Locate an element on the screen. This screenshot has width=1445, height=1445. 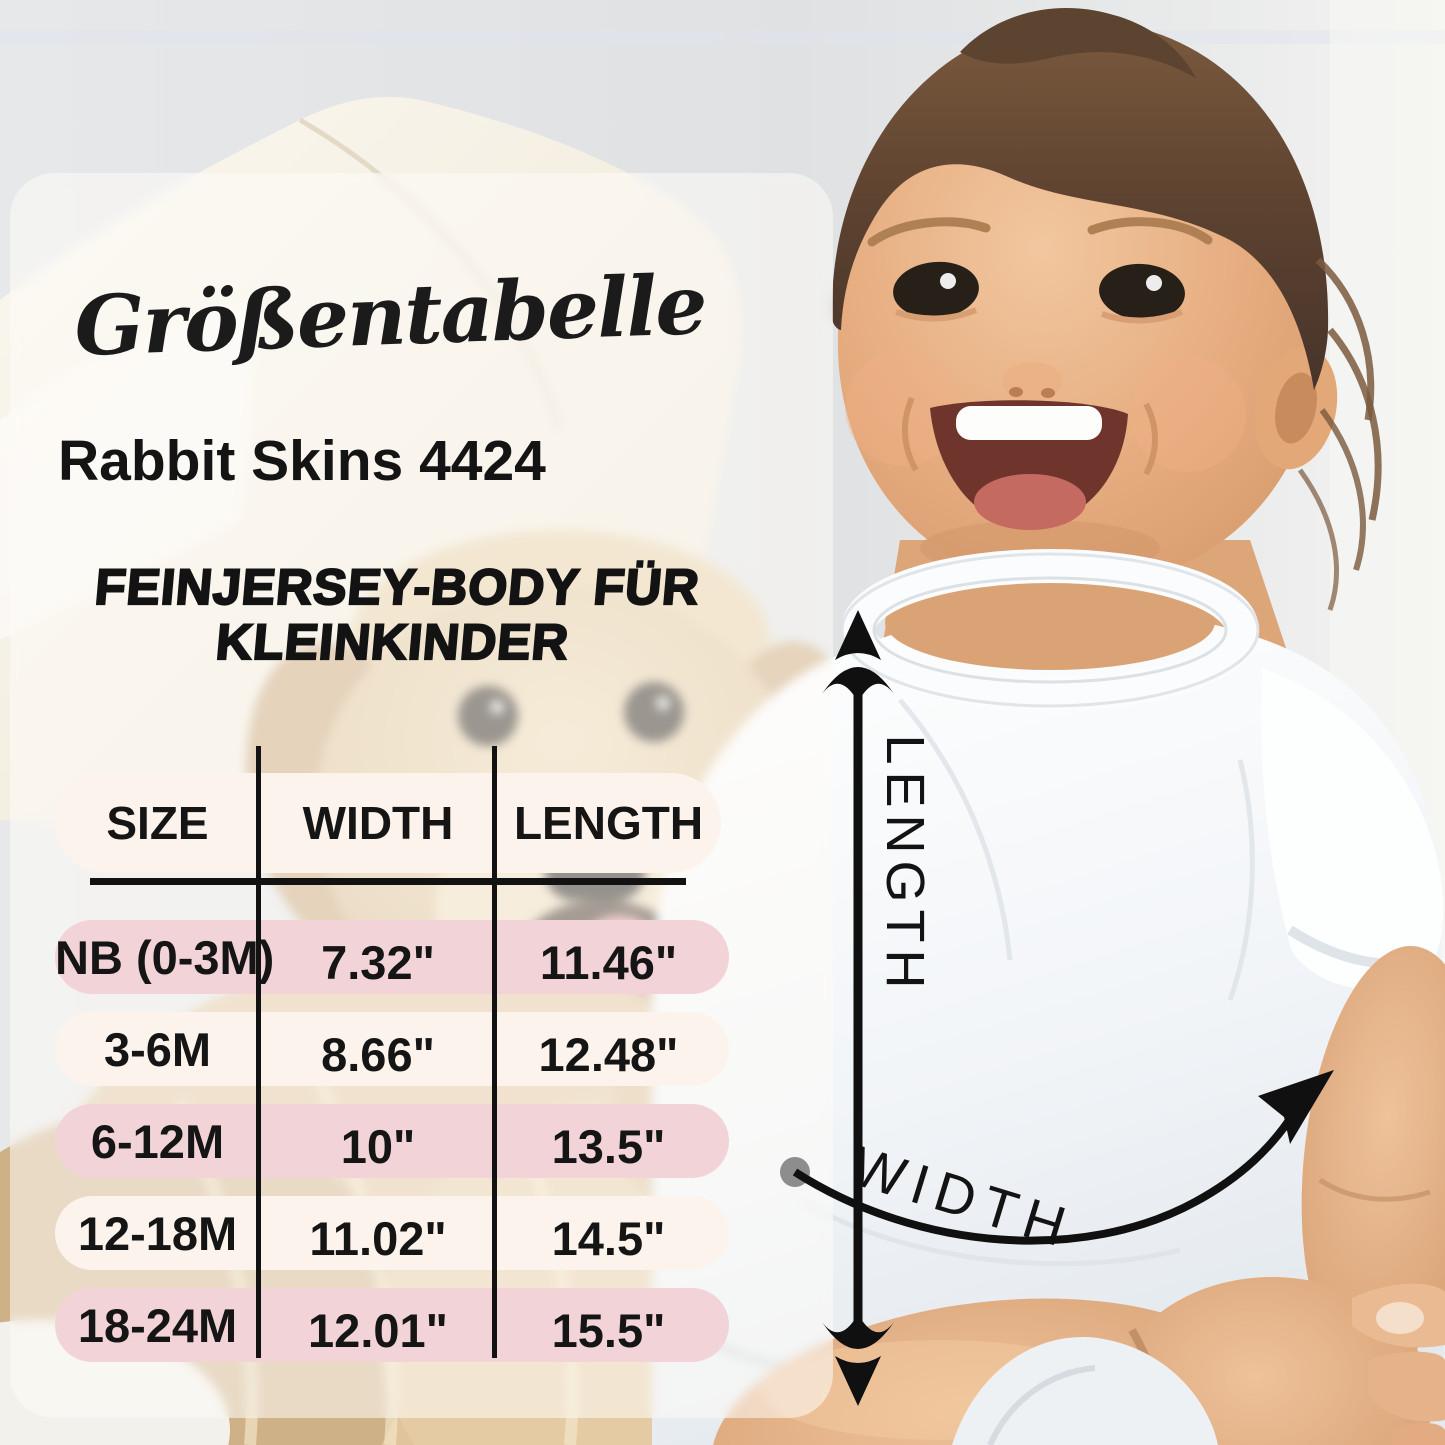
table-row: 3-6M 8.66" 12.48" is located at coordinates (392, 1049).